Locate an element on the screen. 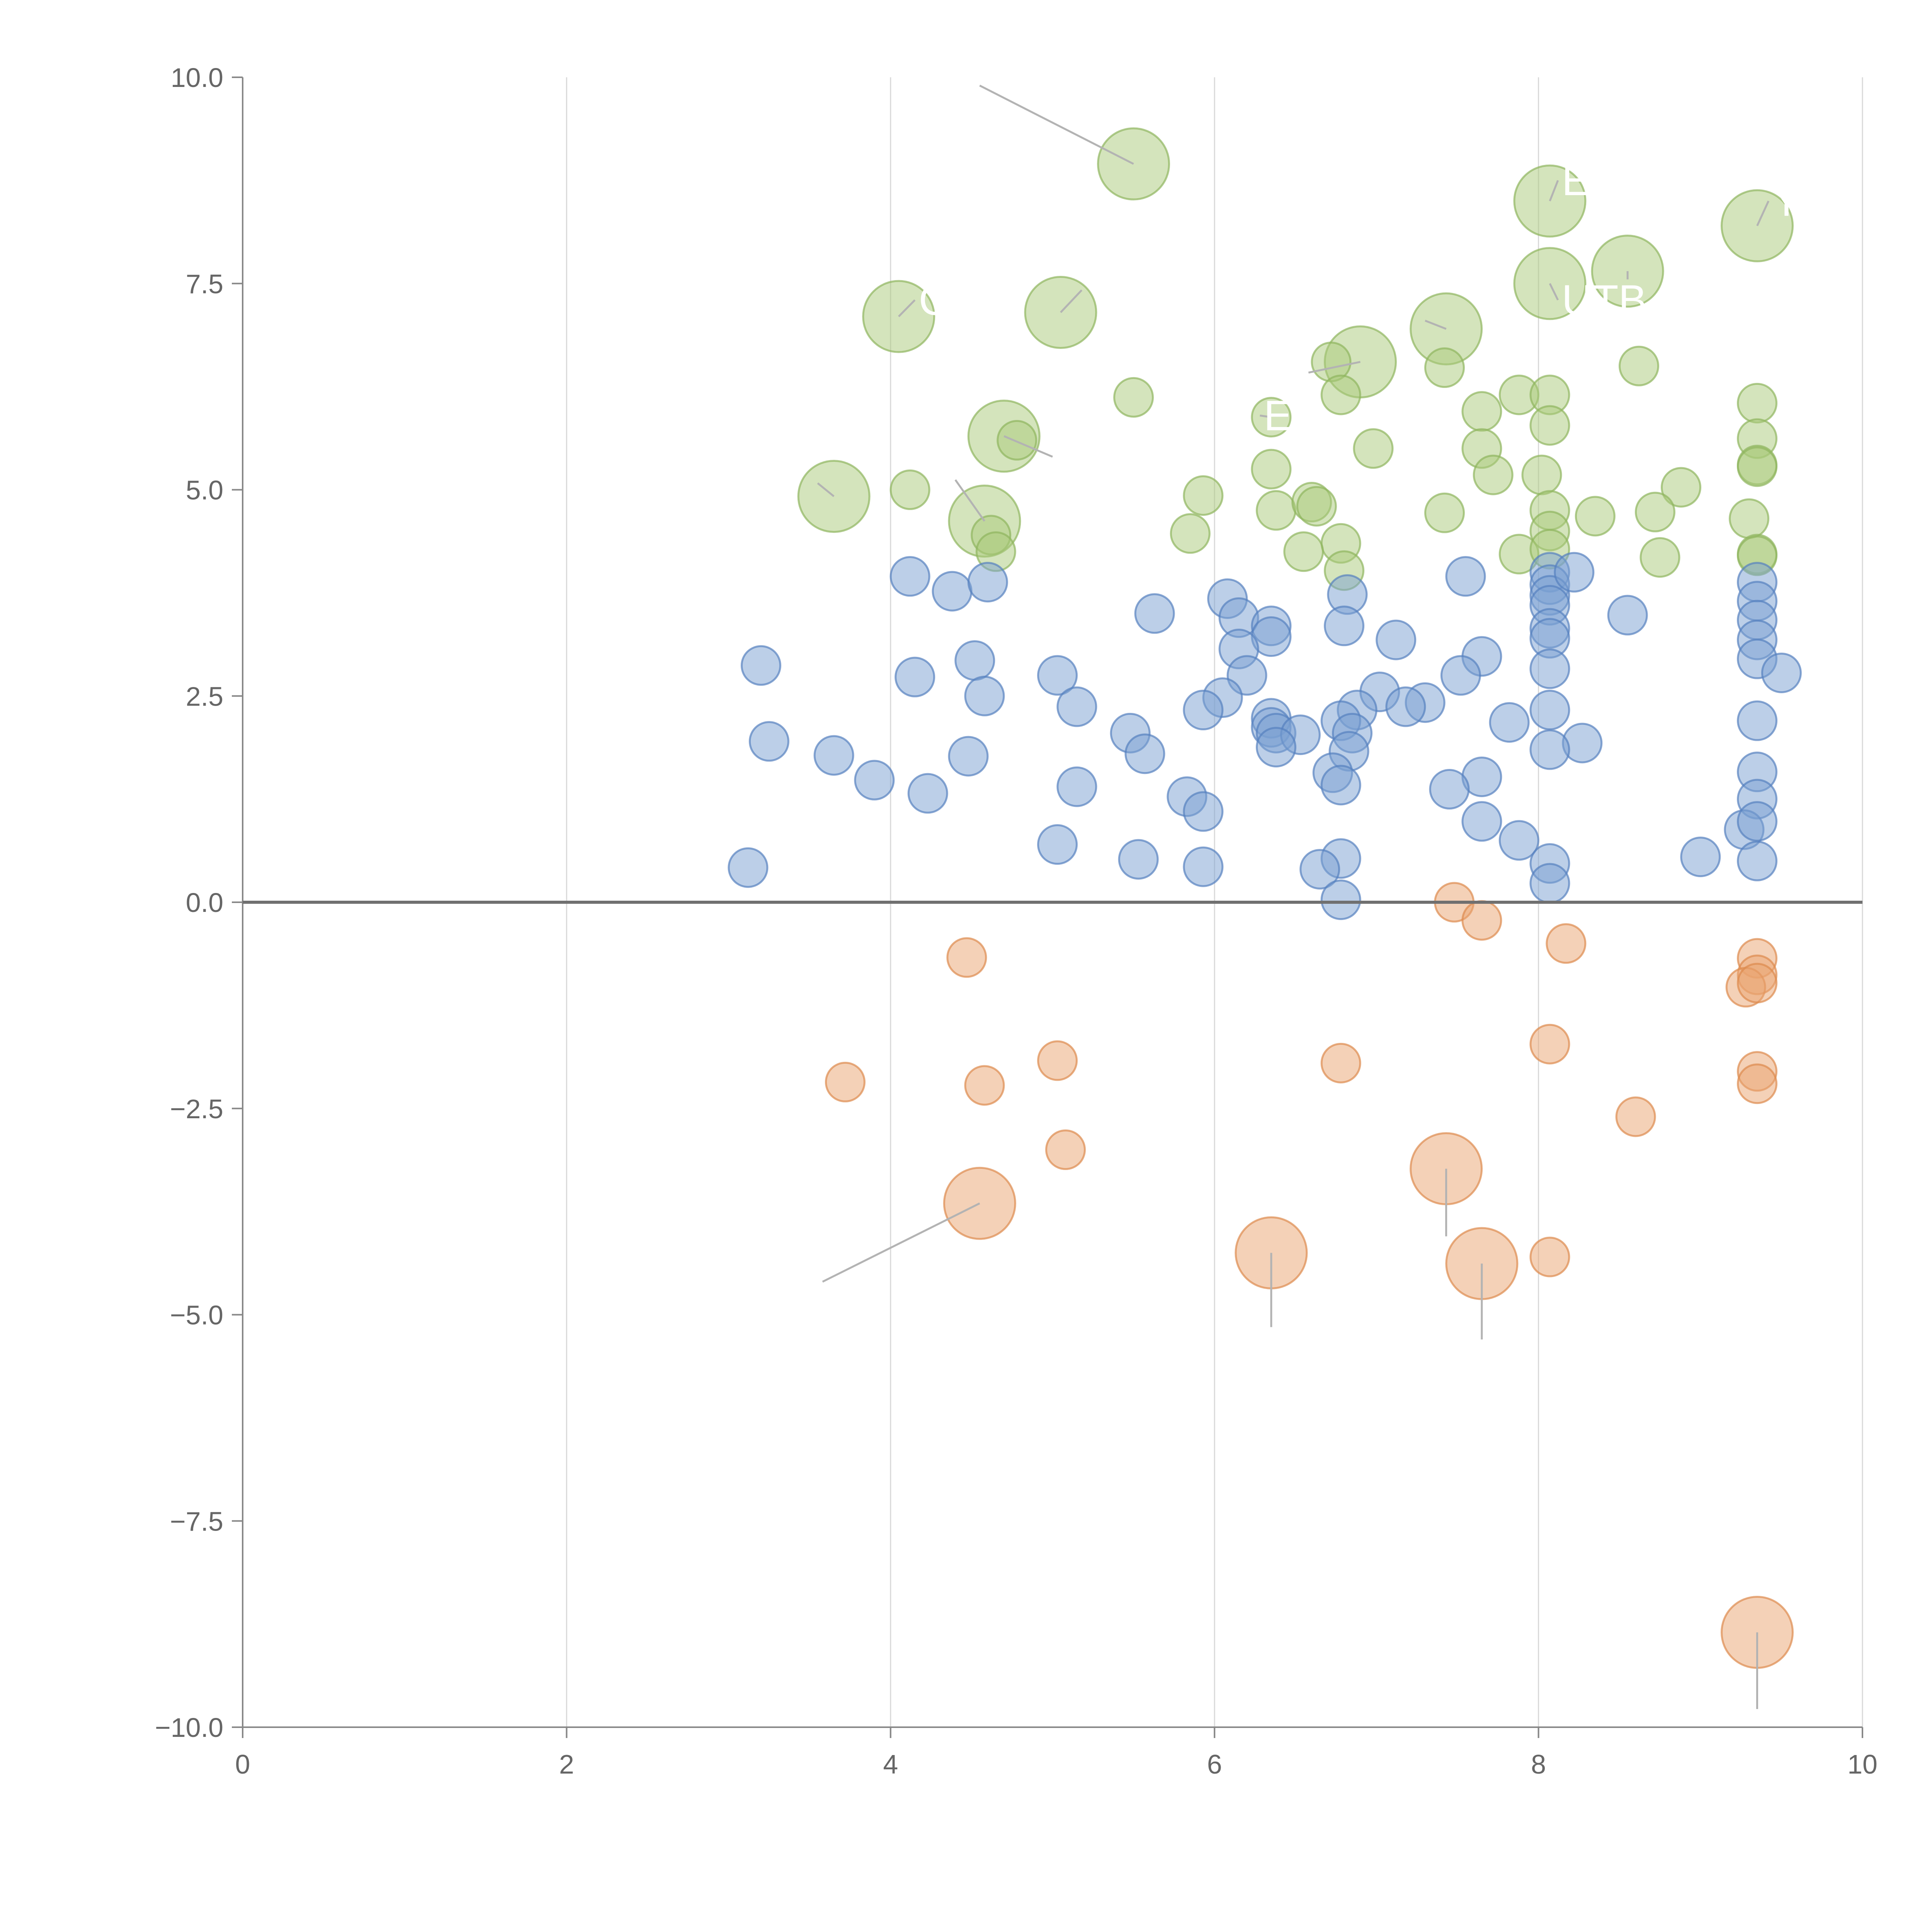 This screenshot has width=1932, height=1932. y-tick-label: −7.5 is located at coordinates (197, 1521).